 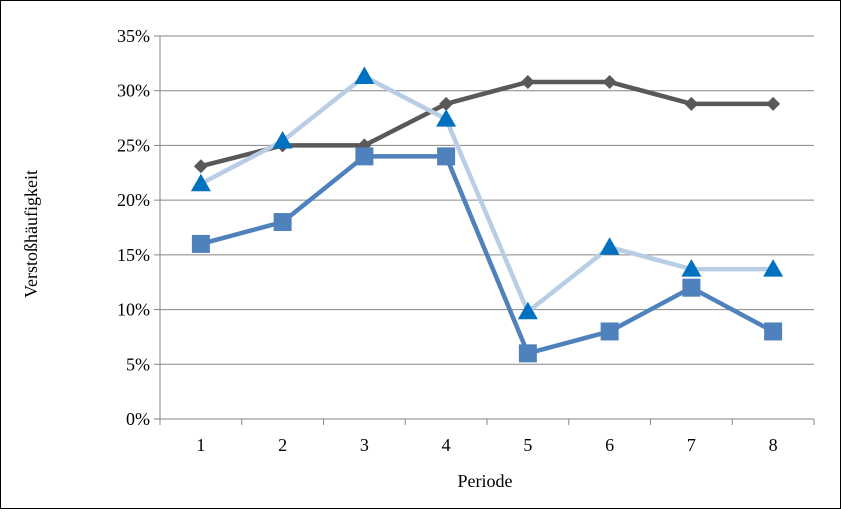 What do you see at coordinates (485, 481) in the screenshot?
I see `x-axis-title: Periode` at bounding box center [485, 481].